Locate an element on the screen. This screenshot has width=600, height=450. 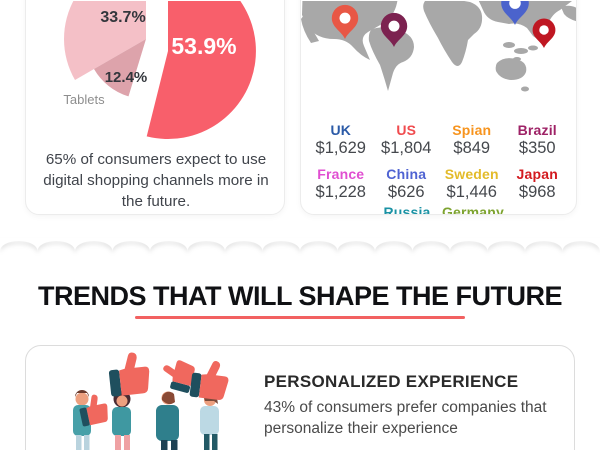
country-name: Russia is located at coordinates (407, 209).